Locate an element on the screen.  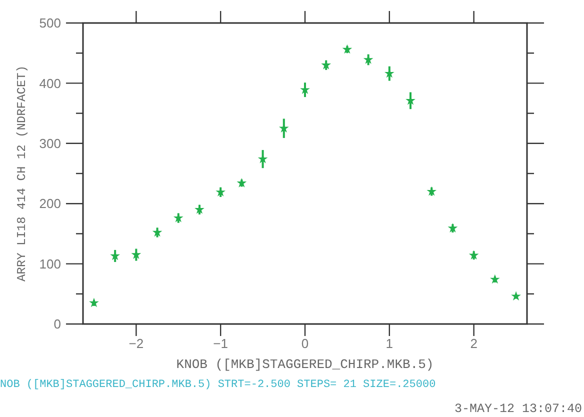
y-tick-label: 100 is located at coordinates (50, 264).